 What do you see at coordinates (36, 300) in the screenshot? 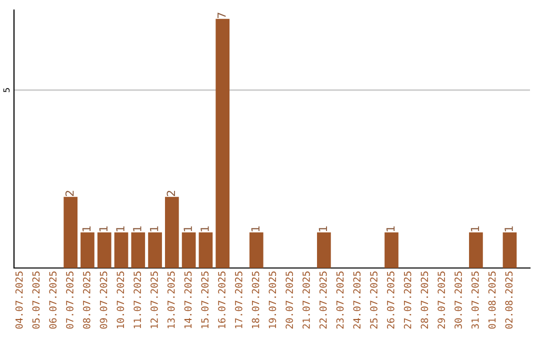
I see `x-tick-label: 05.07.2025` at bounding box center [36, 300].